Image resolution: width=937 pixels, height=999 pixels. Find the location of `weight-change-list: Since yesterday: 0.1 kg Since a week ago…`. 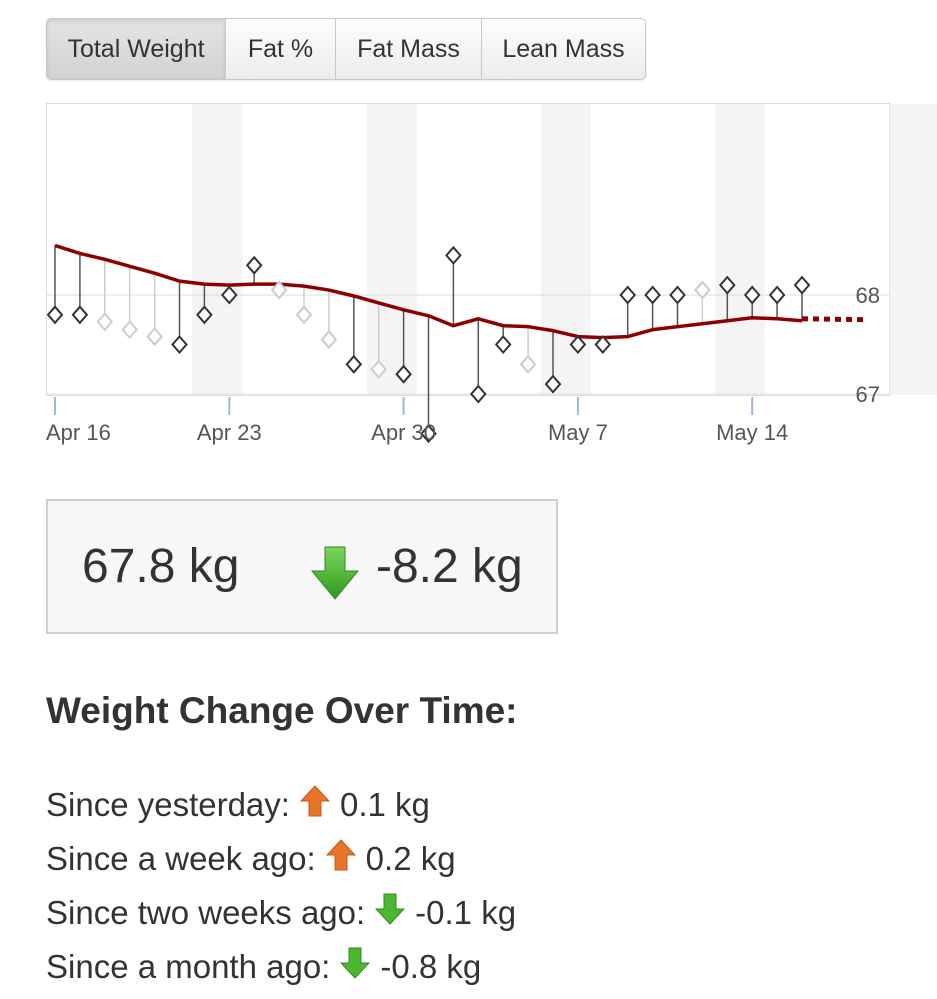

weight-change-list: Since yesterday: 0.1 kg Since a week ago… is located at coordinates (281, 886).